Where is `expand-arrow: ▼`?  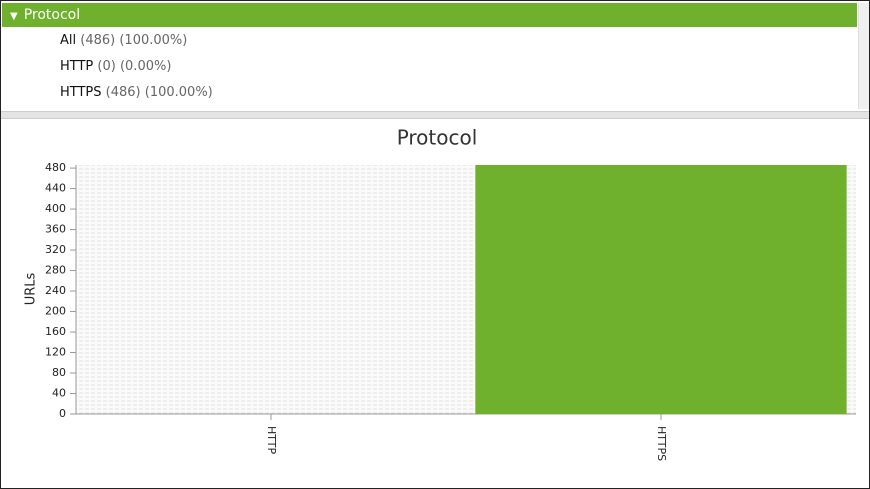
expand-arrow: ▼ is located at coordinates (14, 16).